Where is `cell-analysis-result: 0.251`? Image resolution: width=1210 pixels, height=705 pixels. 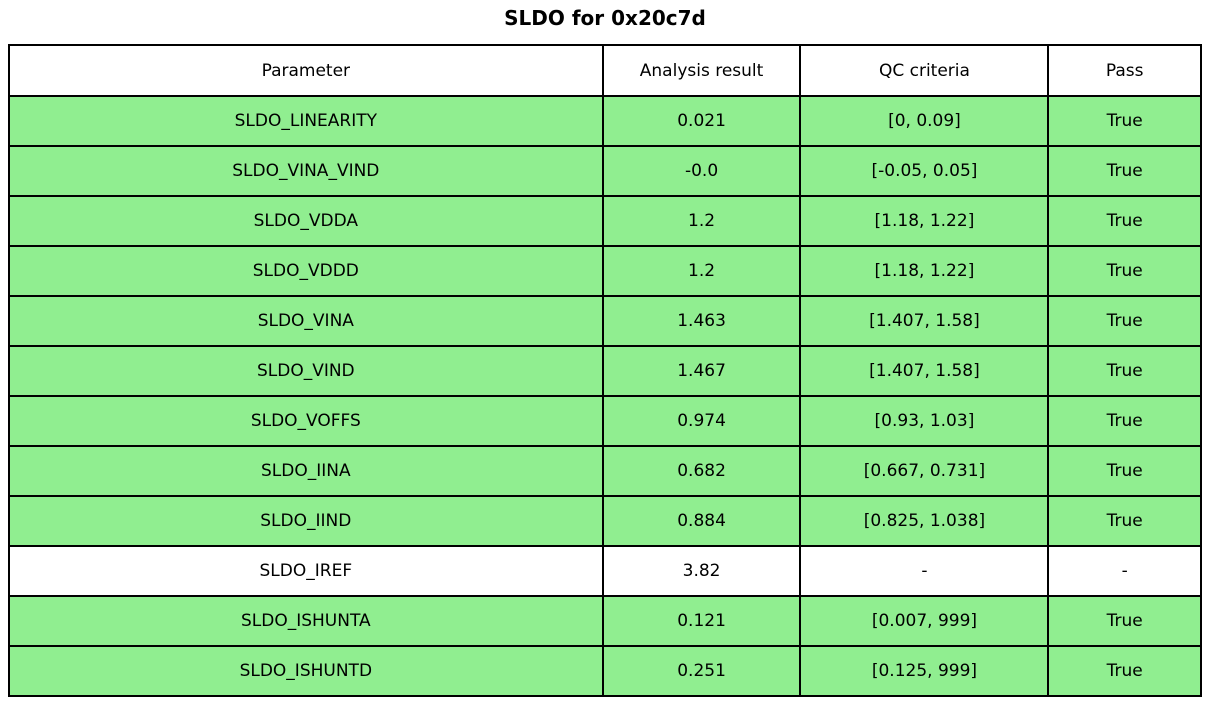
cell-analysis-result: 0.251 is located at coordinates (701, 671).